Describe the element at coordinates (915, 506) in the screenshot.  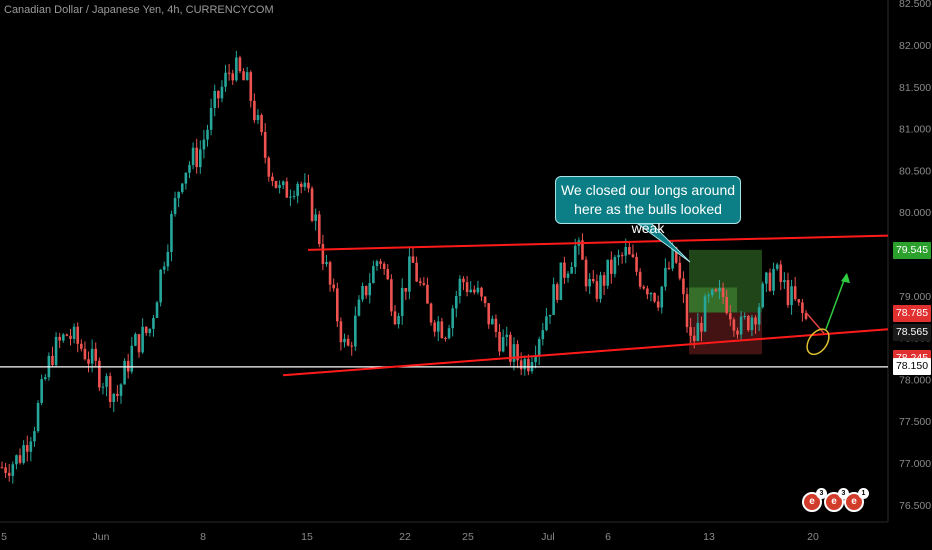
I see `y-tick-label: 76.500` at that location.